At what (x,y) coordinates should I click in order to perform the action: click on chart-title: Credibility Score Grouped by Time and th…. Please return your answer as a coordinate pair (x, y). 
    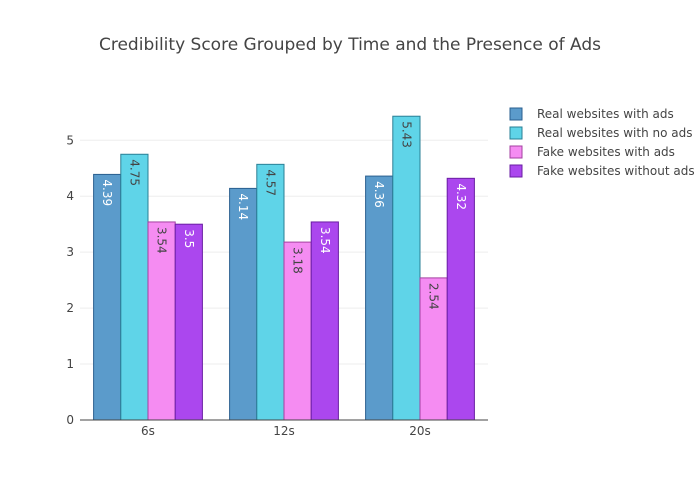
    Looking at the image, I should click on (350, 45).